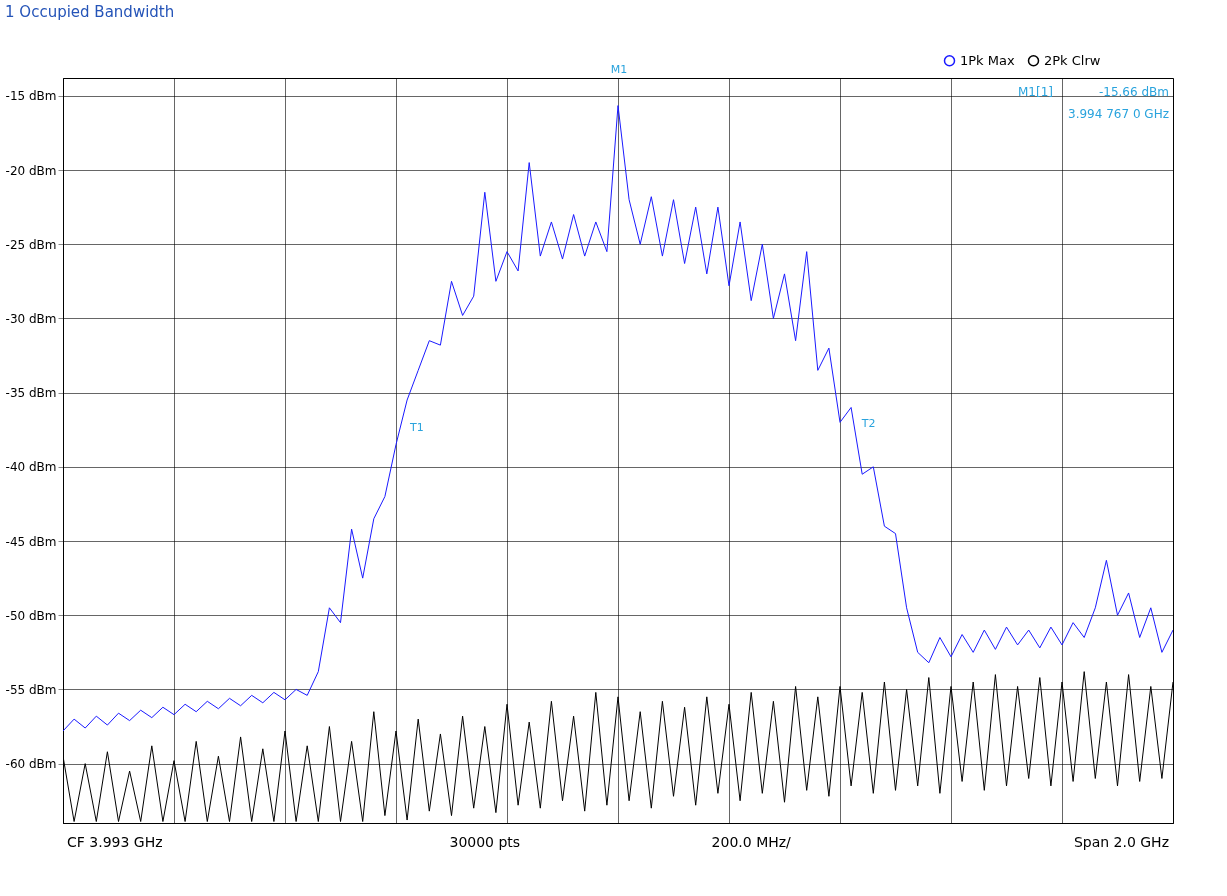 The image size is (1227, 896). I want to click on y-tick-label: -45 dBm, so click(31, 541).